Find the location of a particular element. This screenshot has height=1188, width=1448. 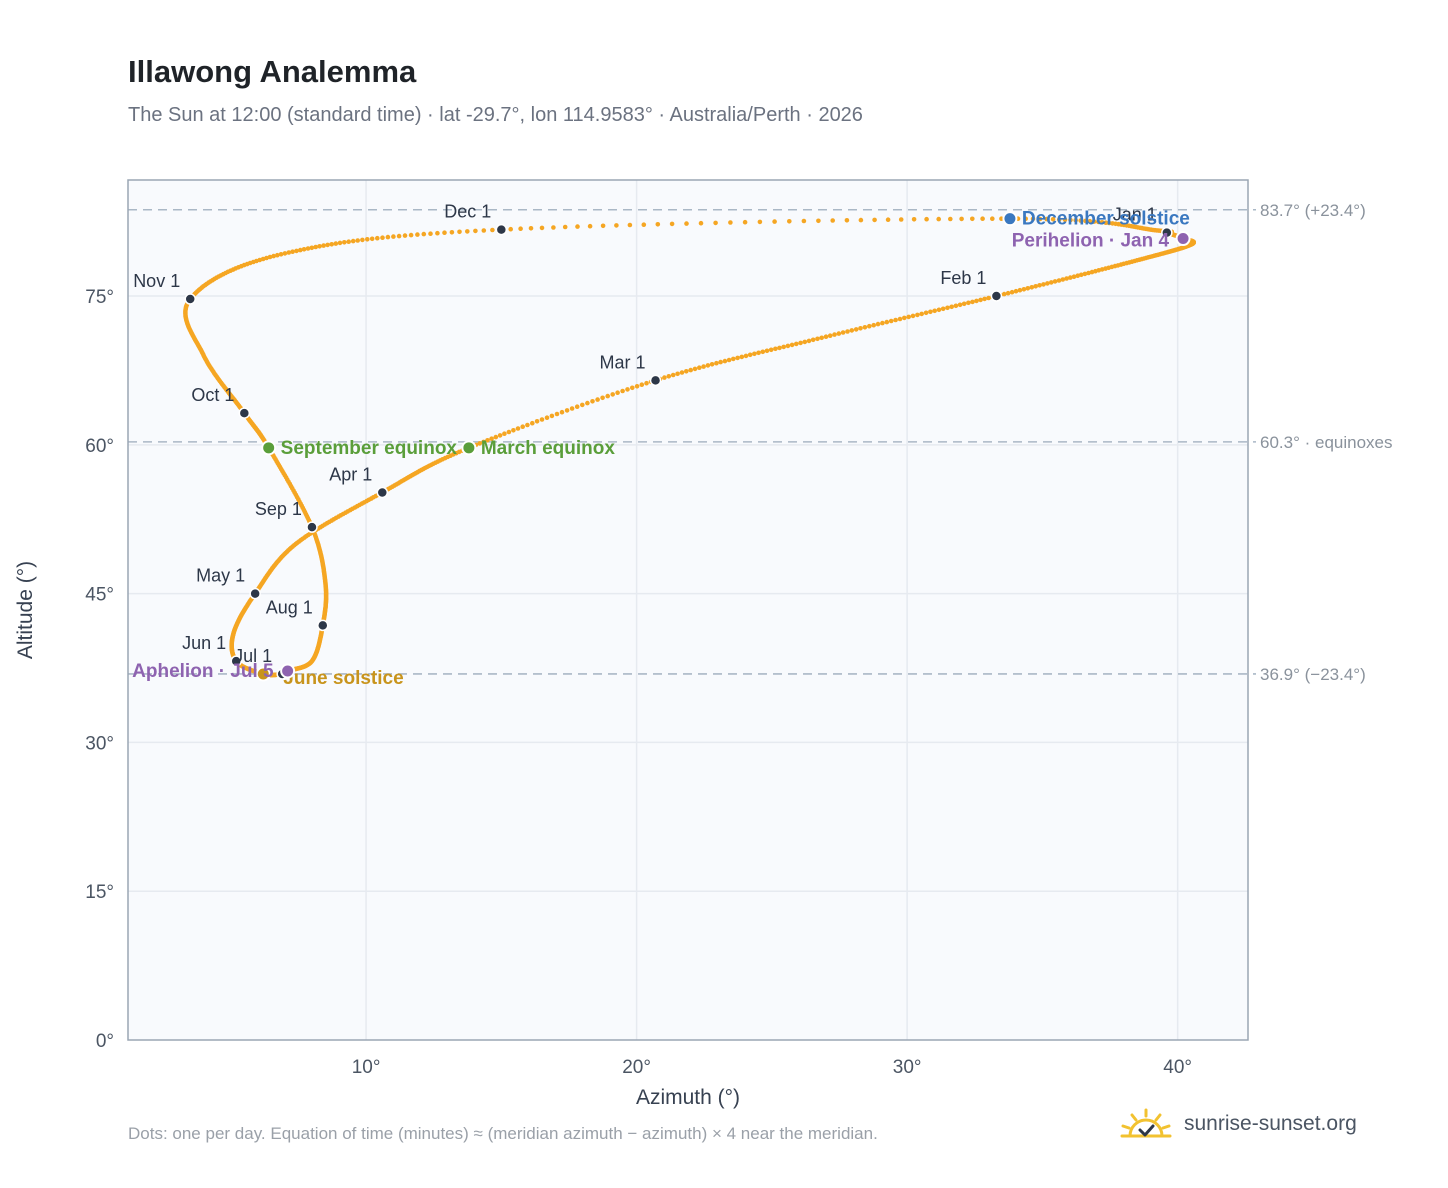

event-label: December solstice is located at coordinates (1106, 219).